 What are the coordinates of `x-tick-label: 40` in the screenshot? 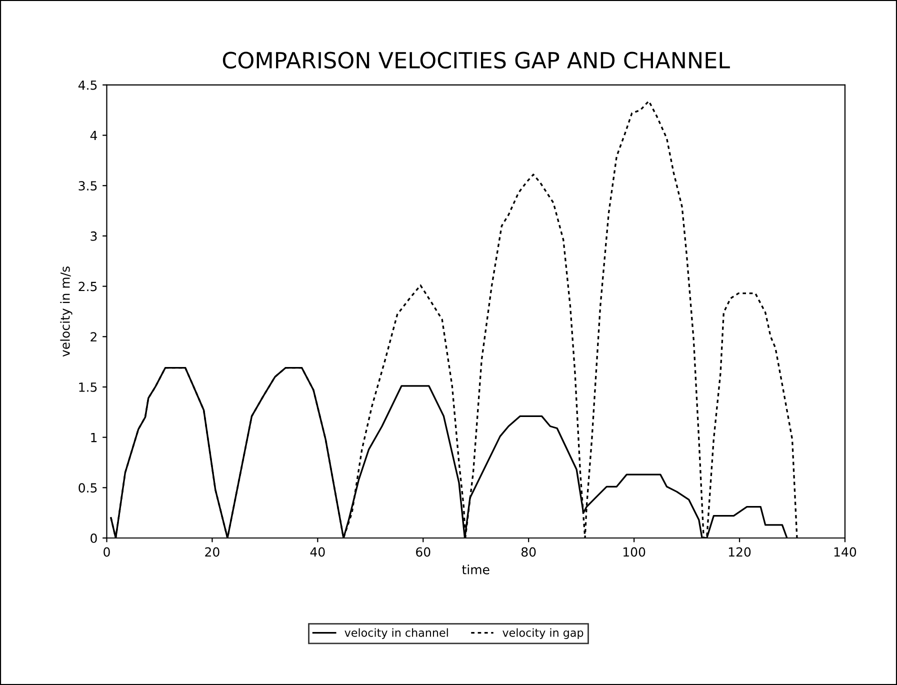 It's located at (317, 552).